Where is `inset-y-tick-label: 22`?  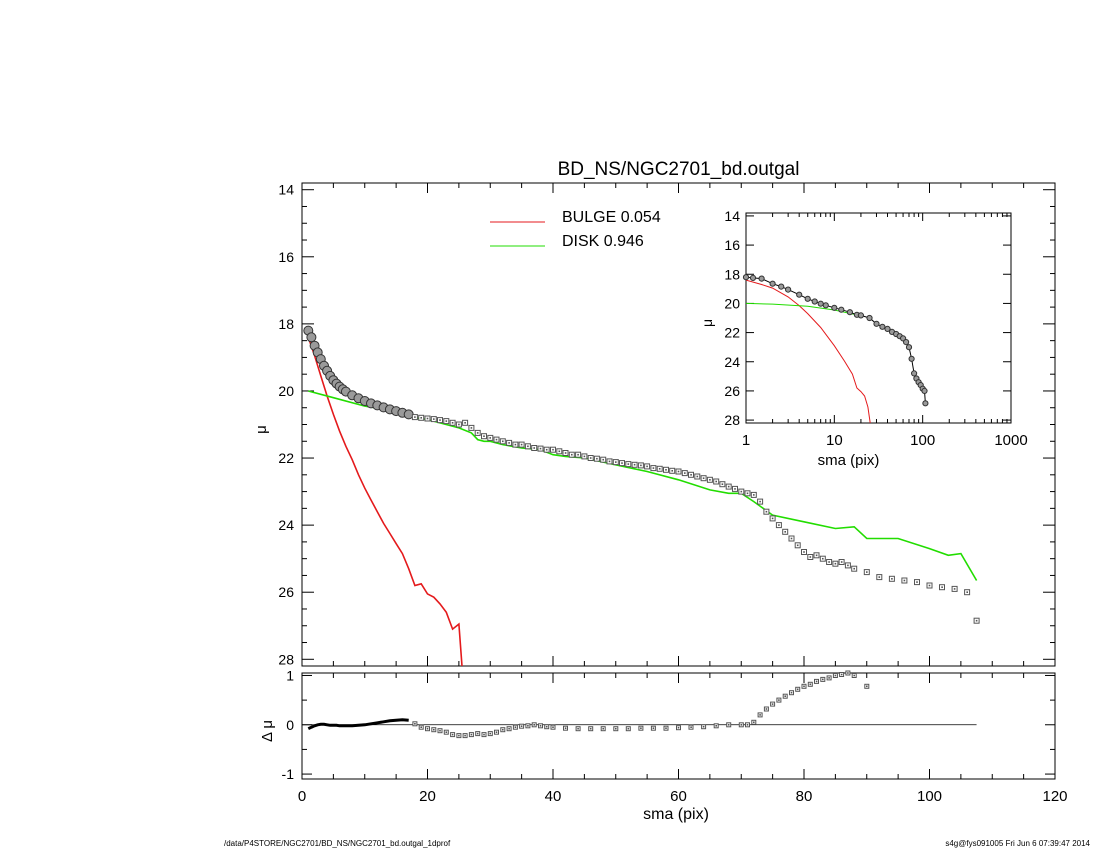 inset-y-tick-label: 22 is located at coordinates (732, 333).